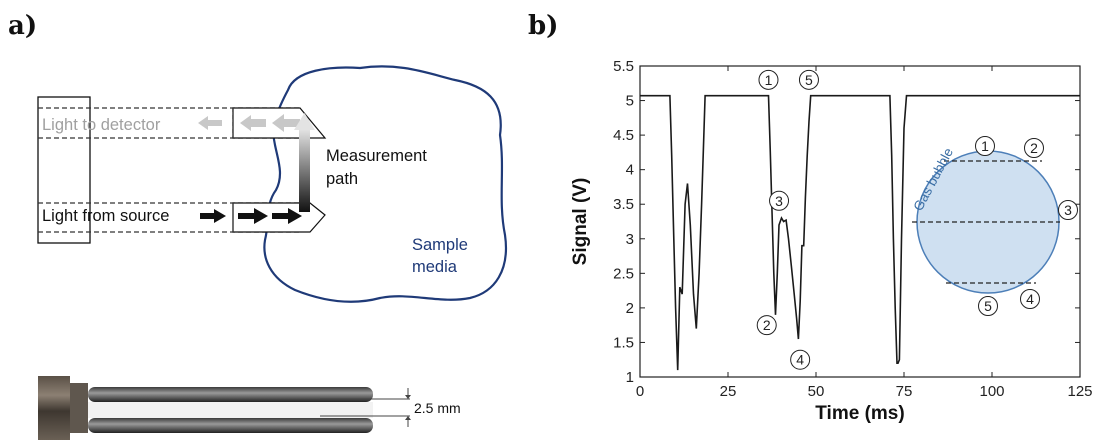 This screenshot has width=1102, height=443. I want to click on sample-media-label-line1: Sample, so click(440, 245).